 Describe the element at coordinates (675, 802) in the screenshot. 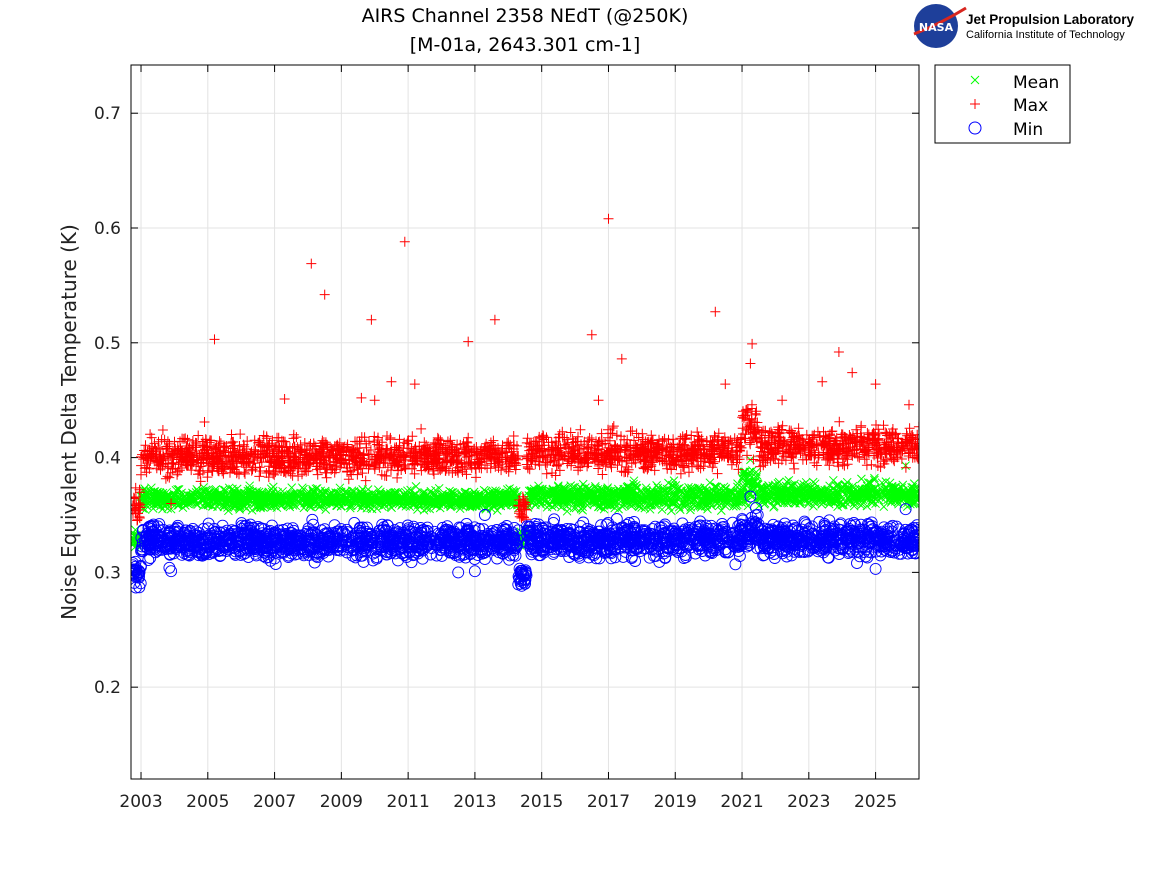

I see `x-tick-label: 2019` at that location.